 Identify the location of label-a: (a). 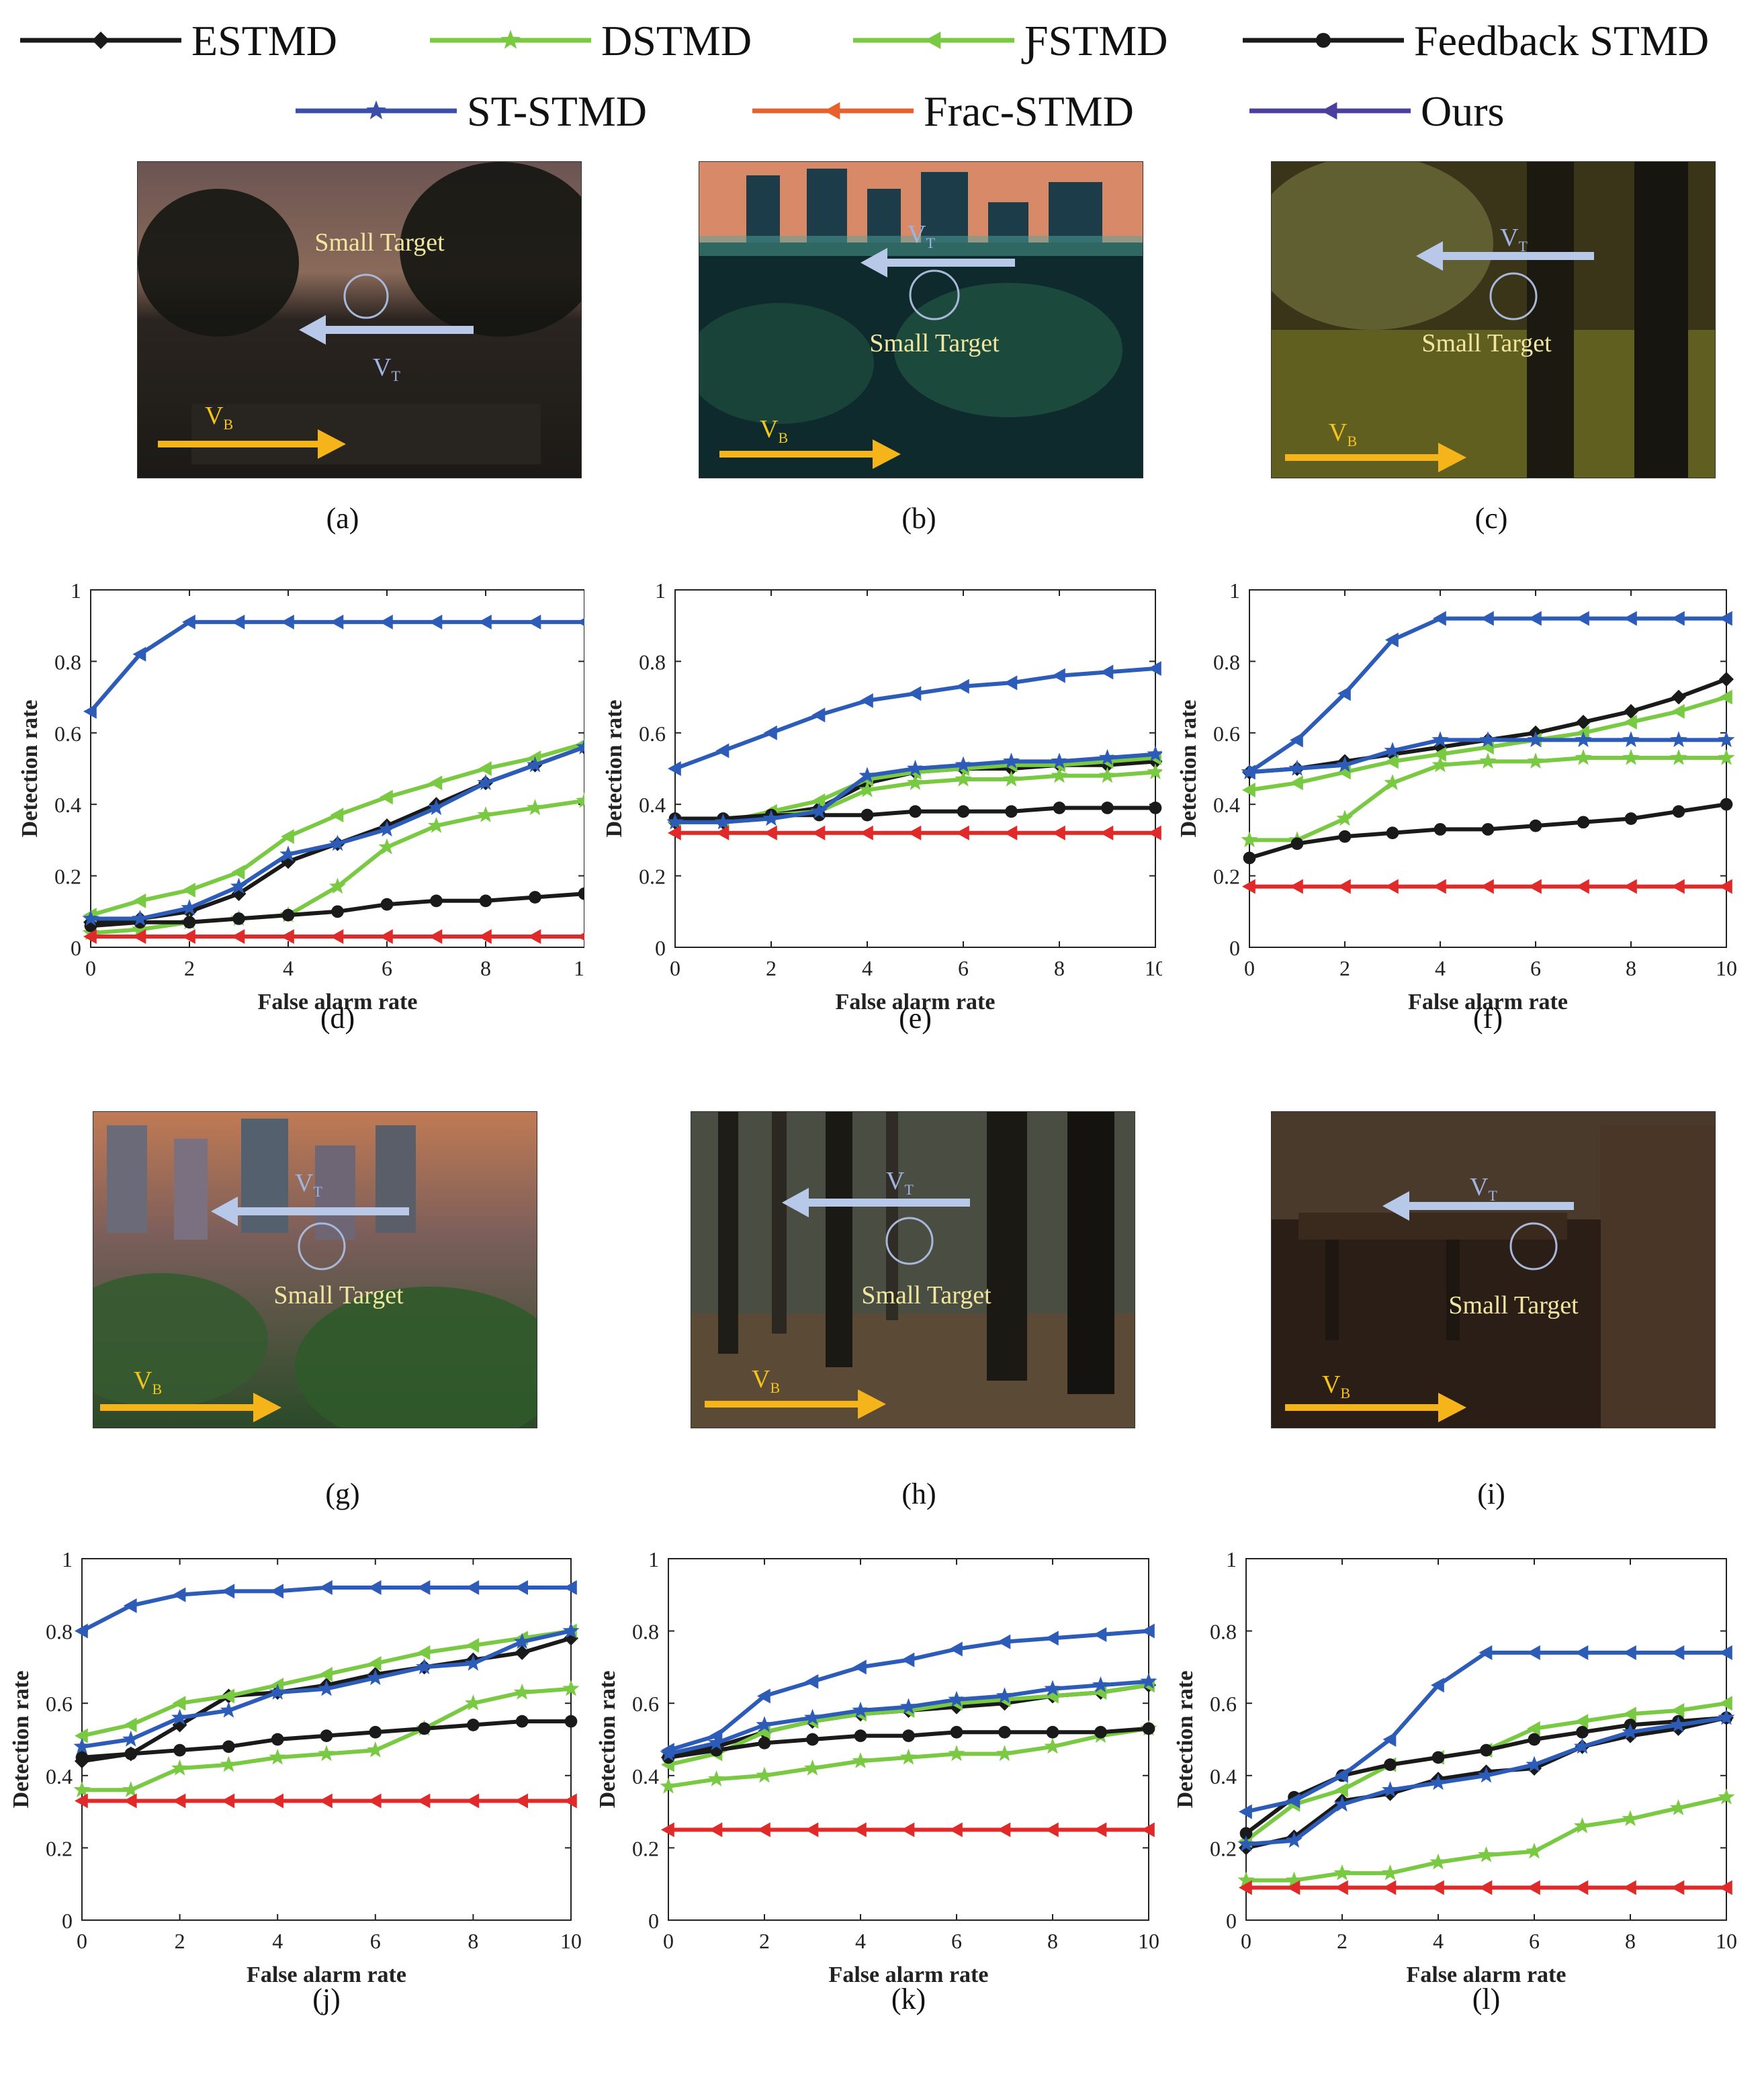
(342, 518).